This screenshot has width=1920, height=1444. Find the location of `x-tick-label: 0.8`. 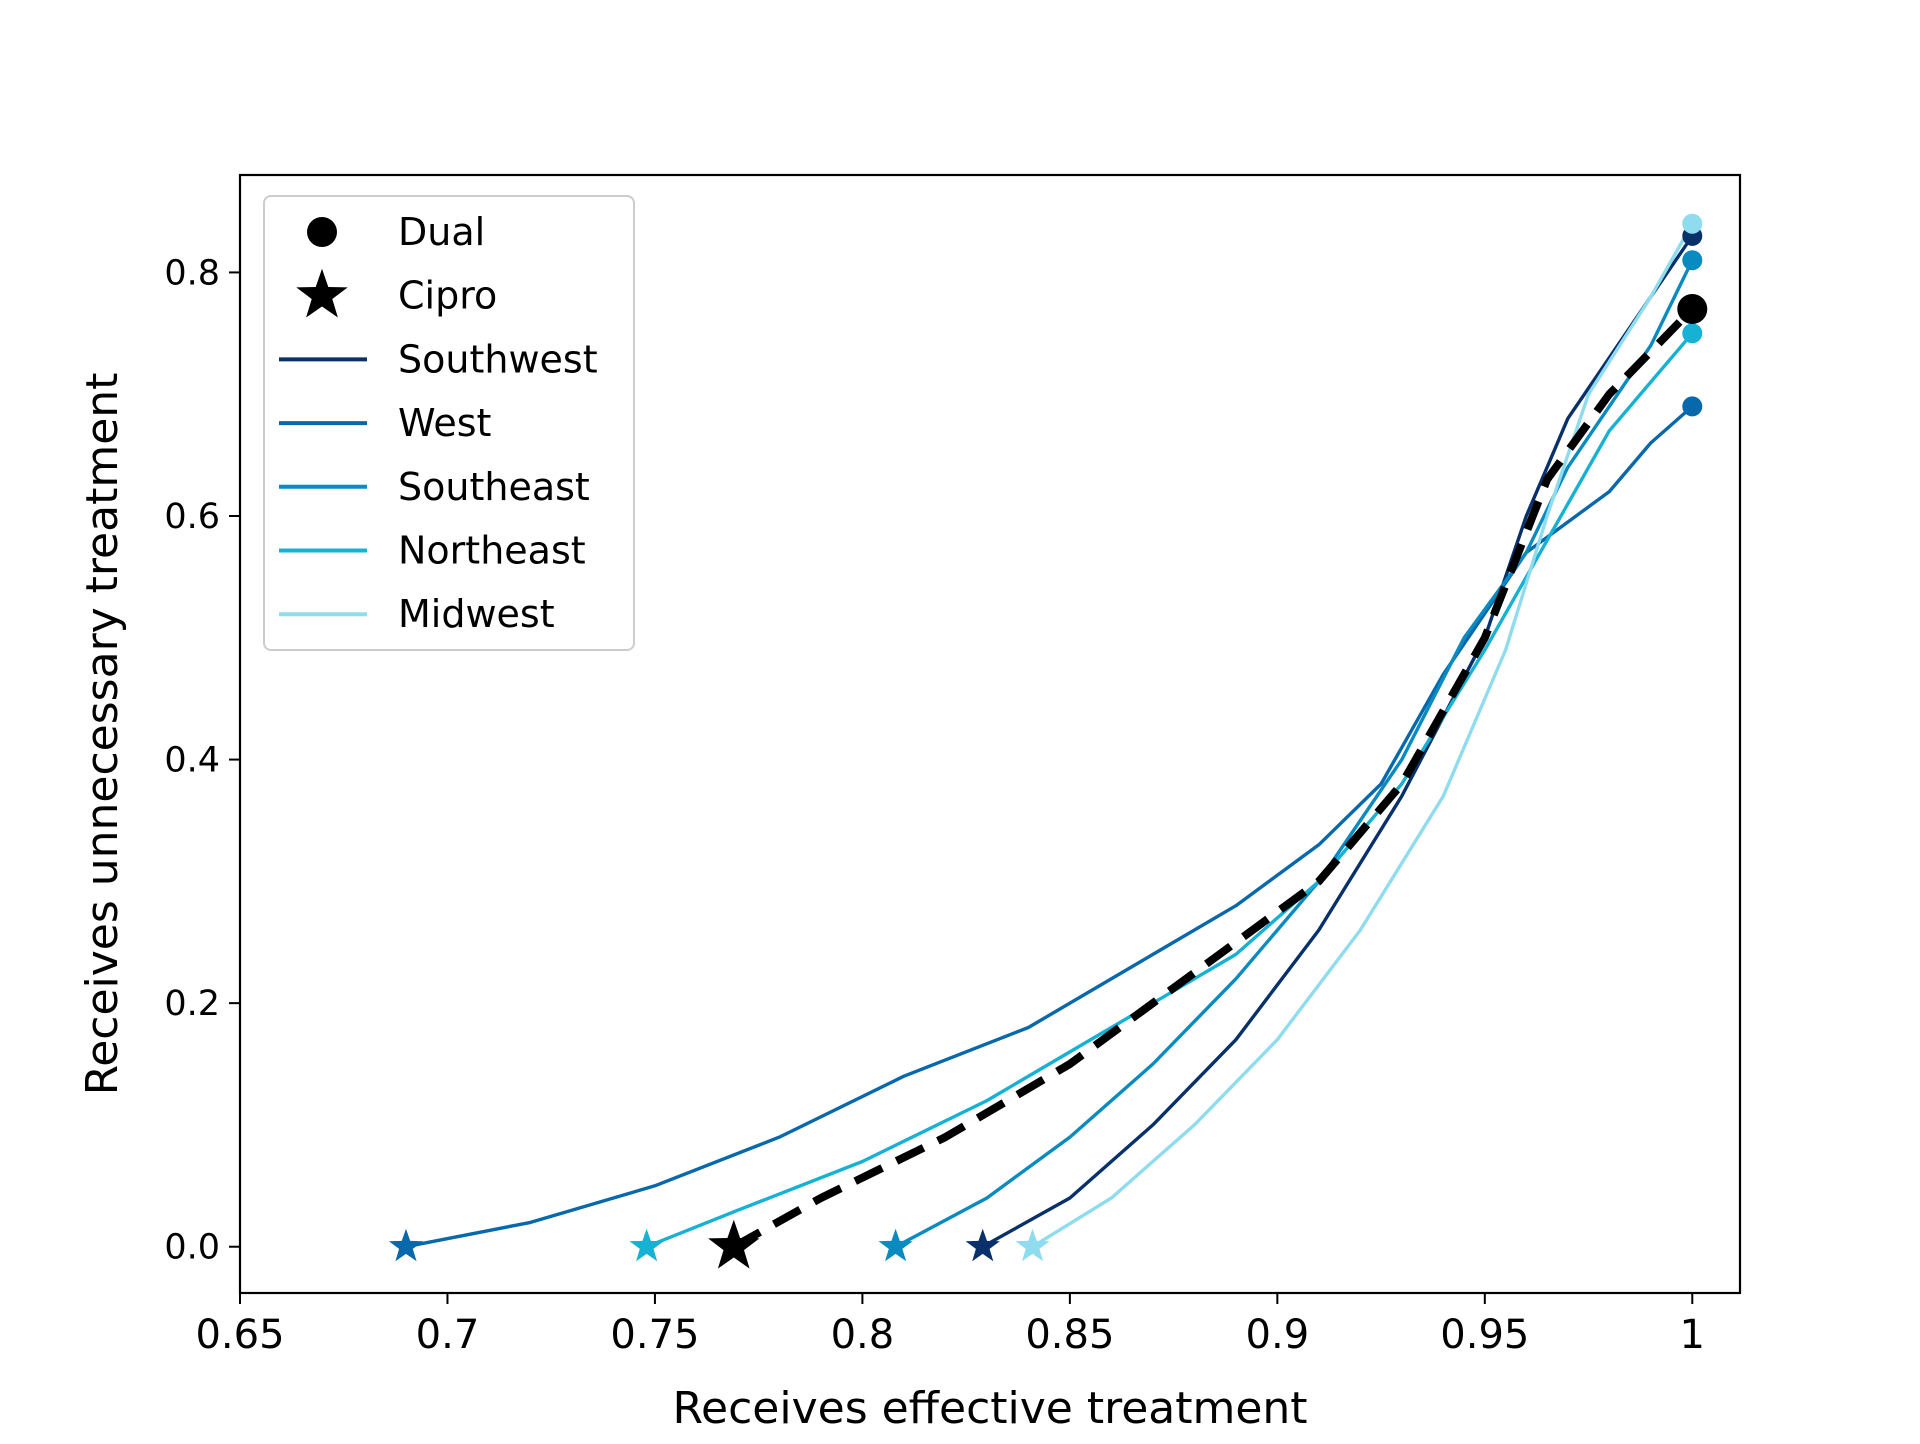

x-tick-label: 0.8 is located at coordinates (863, 1335).